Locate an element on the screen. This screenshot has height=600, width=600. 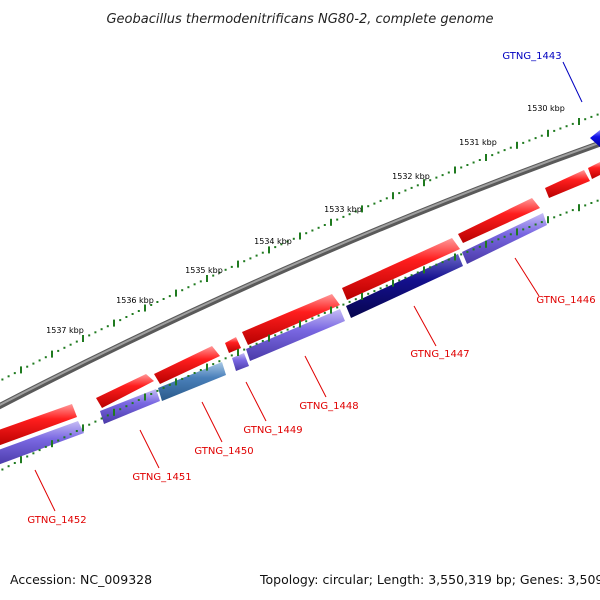
gene-label-gtng-1449: GTNG_1449 is located at coordinates (272, 430).